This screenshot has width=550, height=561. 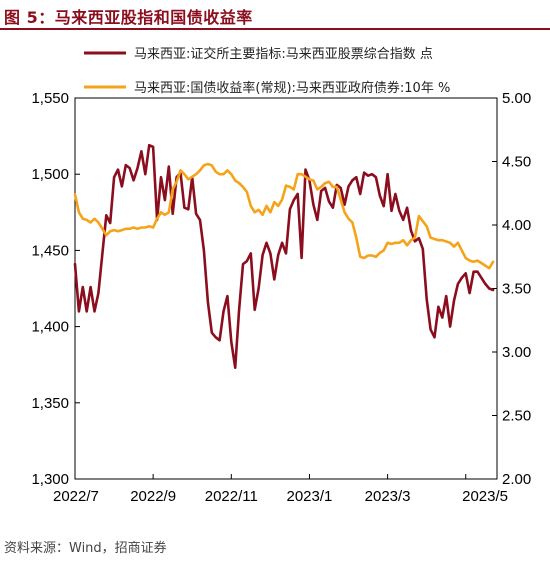 What do you see at coordinates (50, 403) in the screenshot?
I see `left-axis-tick-label: 1,350` at bounding box center [50, 403].